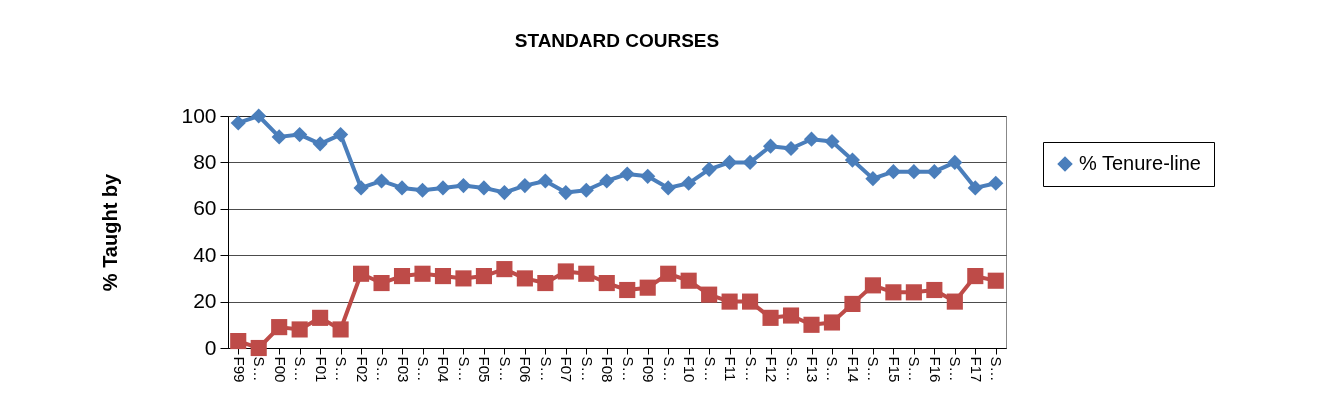 Image resolution: width=1332 pixels, height=404 pixels. Describe the element at coordinates (894, 369) in the screenshot. I see `x-tick-label: F15` at that location.